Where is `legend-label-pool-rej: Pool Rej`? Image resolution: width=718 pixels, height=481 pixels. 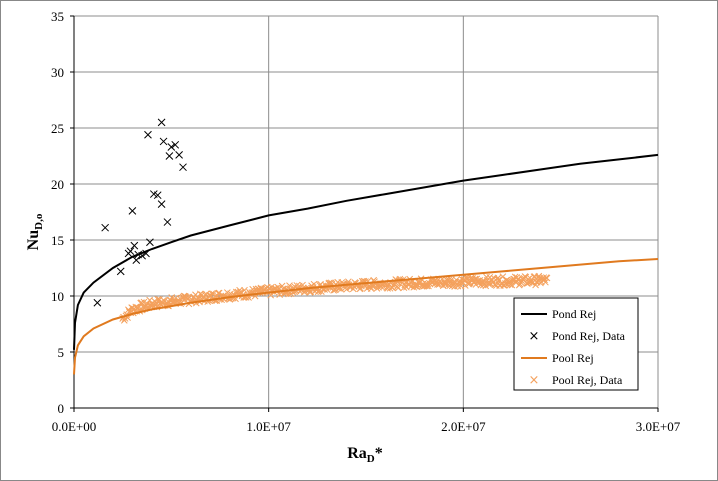 legend-label-pool-rej: Pool Rej is located at coordinates (573, 358).